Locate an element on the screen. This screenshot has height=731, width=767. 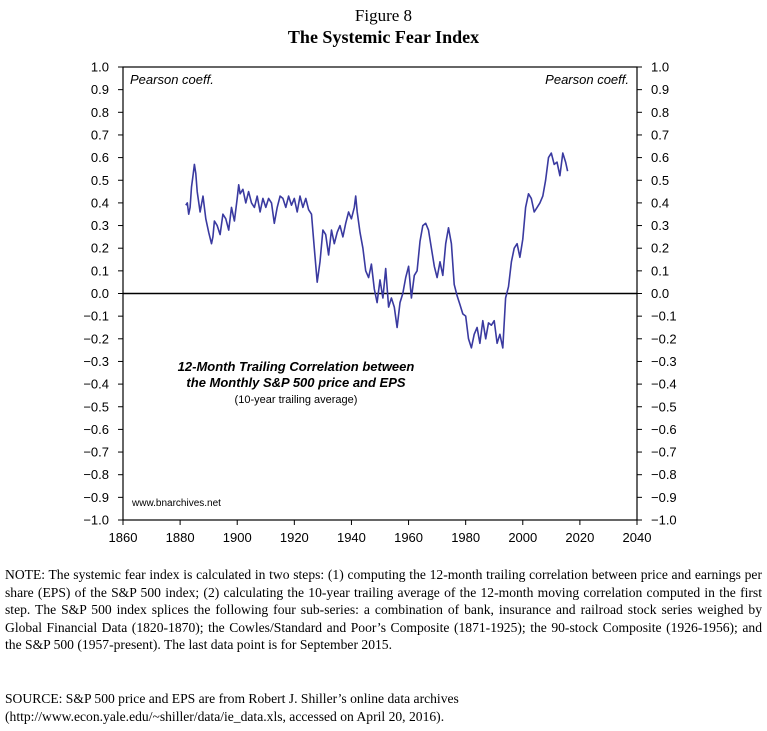
y-tick-label-right: 0.3 is located at coordinates (660, 225).